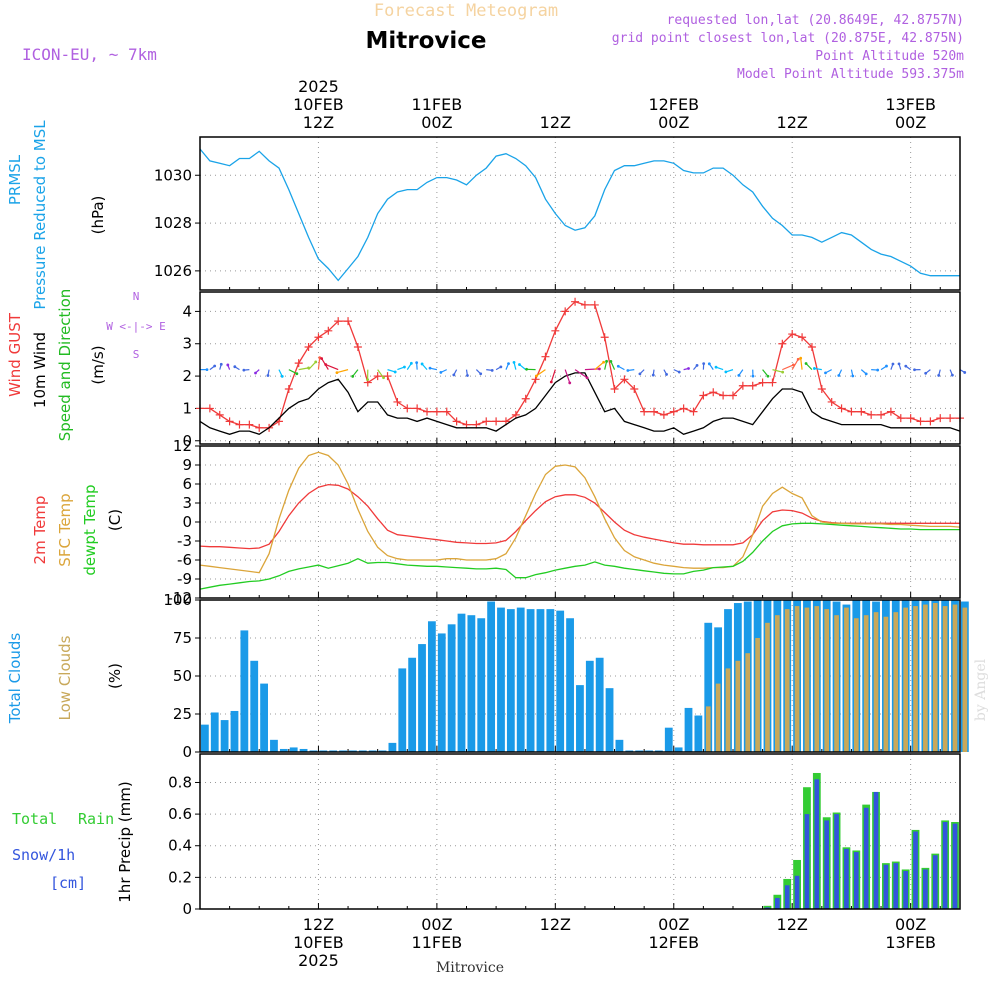  I want to click on time-label-bottom: 10FEB, so click(318, 942).